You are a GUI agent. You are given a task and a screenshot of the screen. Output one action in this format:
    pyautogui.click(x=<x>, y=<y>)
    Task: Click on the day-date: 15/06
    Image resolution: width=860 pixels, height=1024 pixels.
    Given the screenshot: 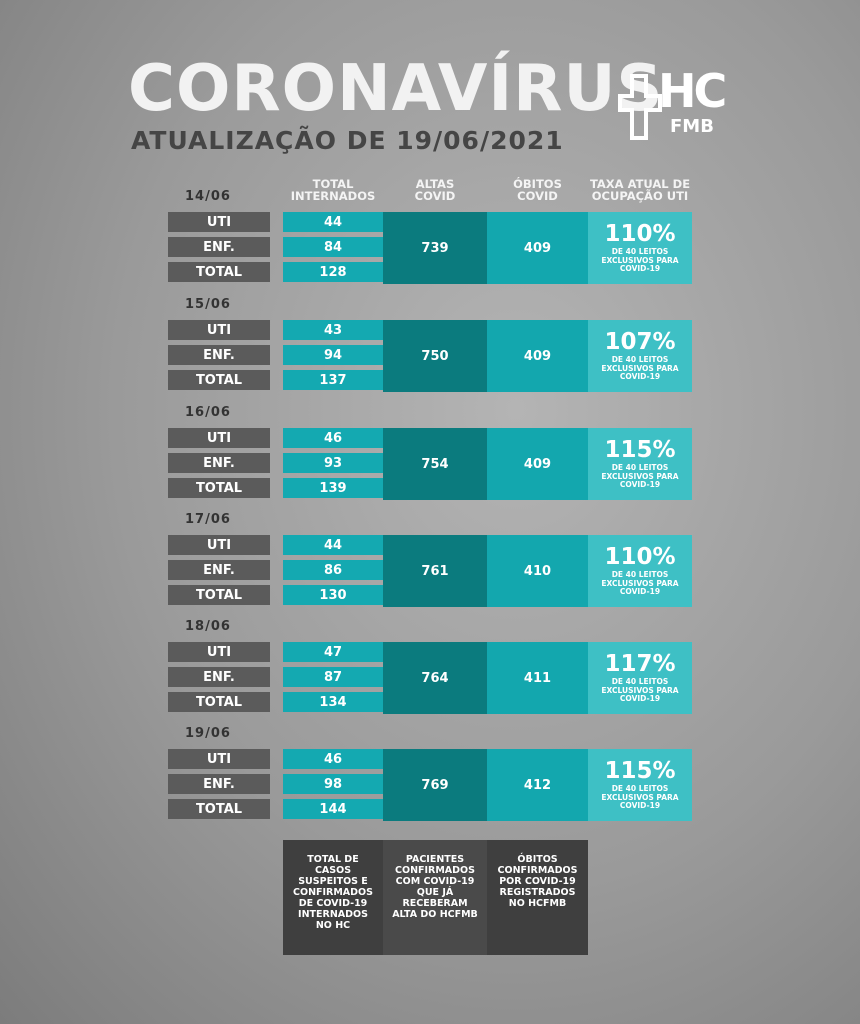 What is the action you would take?
    pyautogui.click(x=208, y=304)
    